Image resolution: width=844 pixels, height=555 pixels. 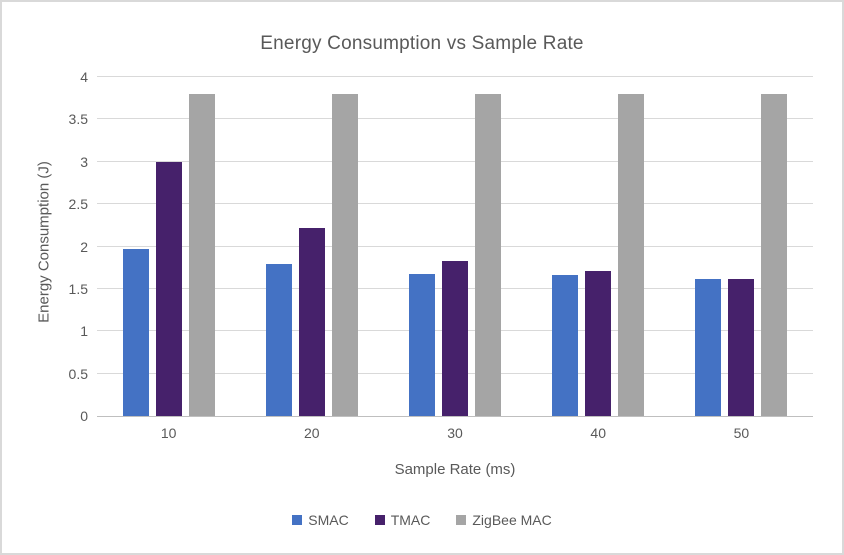 I want to click on legend-item-tmac: TMAC, so click(x=402, y=520).